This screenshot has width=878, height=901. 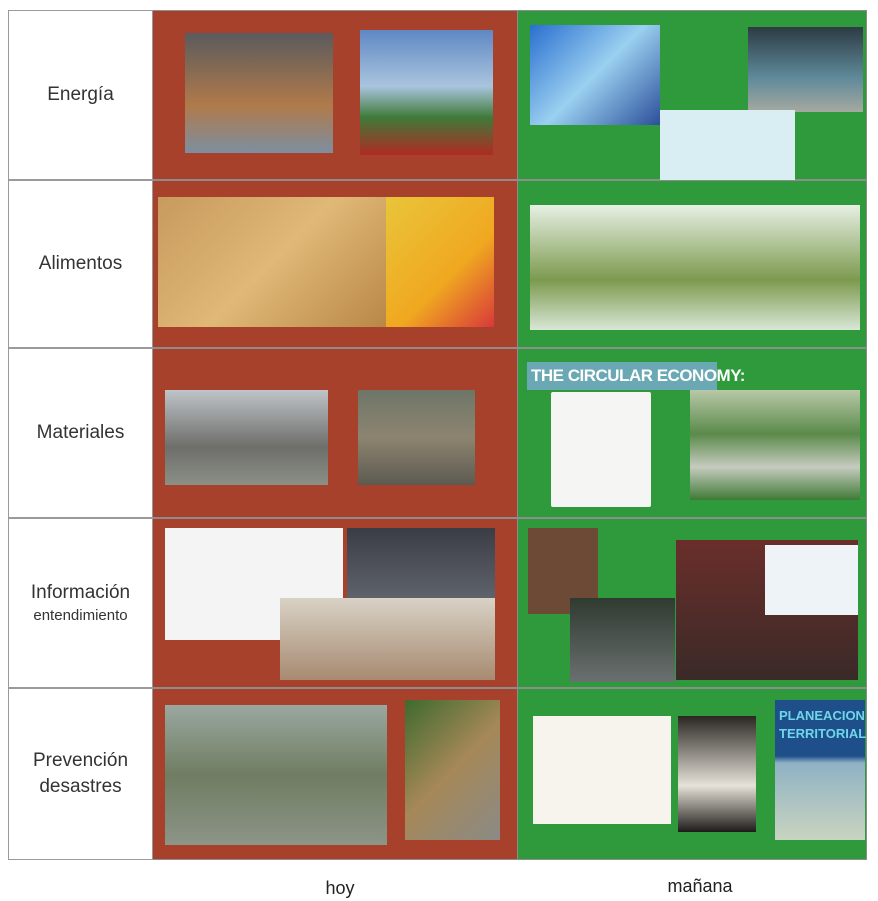 I want to click on row-label-line: Alimentos, so click(x=80, y=264).